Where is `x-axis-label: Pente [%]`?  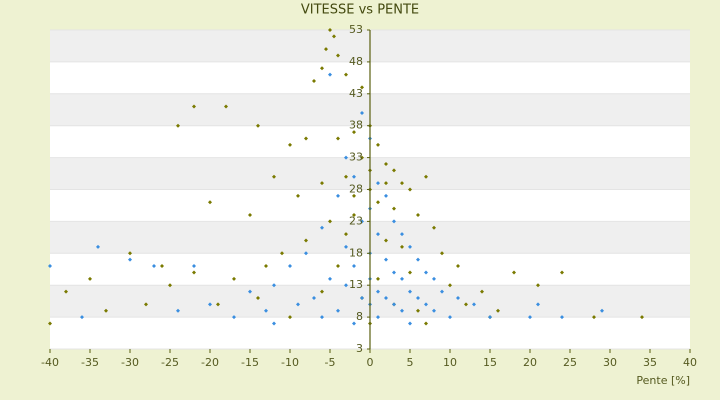
x-axis-label: Pente [%] is located at coordinates (663, 380).